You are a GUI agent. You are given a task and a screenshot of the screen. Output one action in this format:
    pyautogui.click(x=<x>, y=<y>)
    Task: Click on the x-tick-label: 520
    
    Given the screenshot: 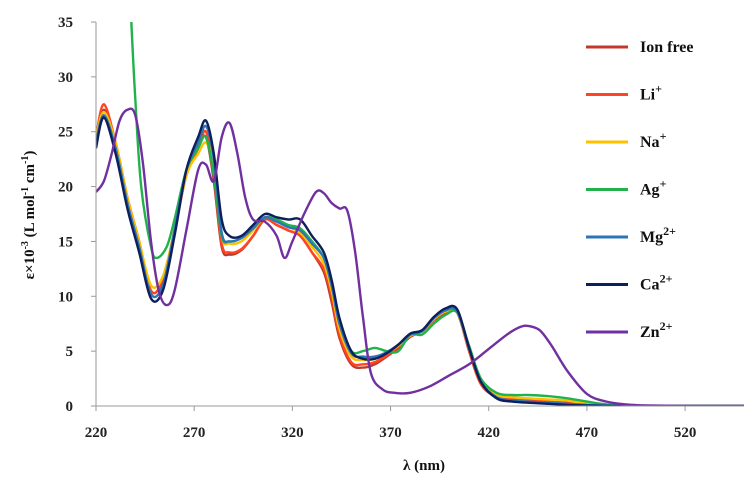 What is the action you would take?
    pyautogui.click(x=685, y=433)
    